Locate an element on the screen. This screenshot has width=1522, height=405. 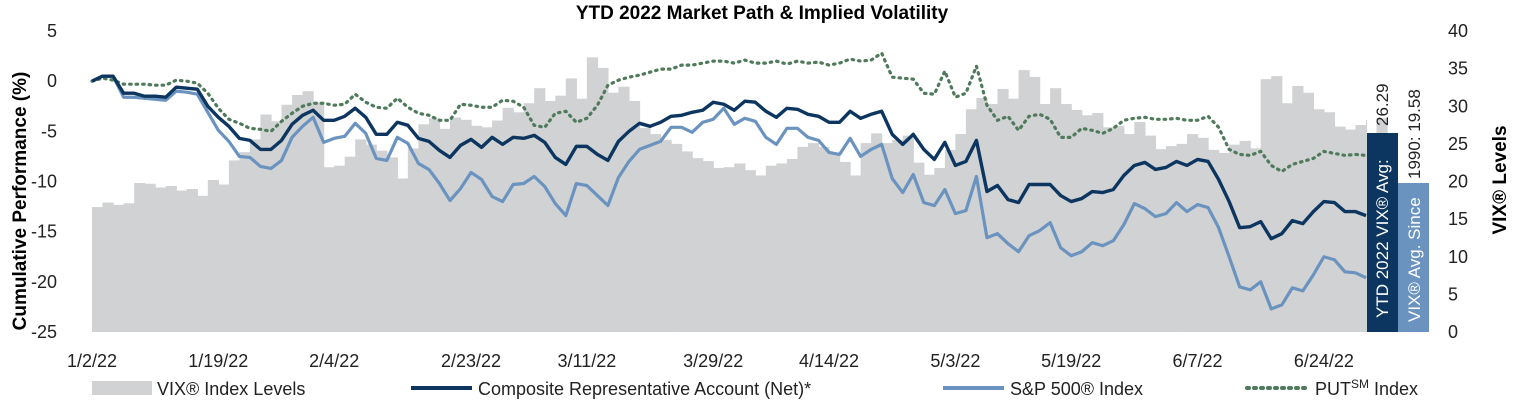
y-left-tick-labels: 5 0 -5 -10 -15 -20 -25 is located at coordinates (44, 181).